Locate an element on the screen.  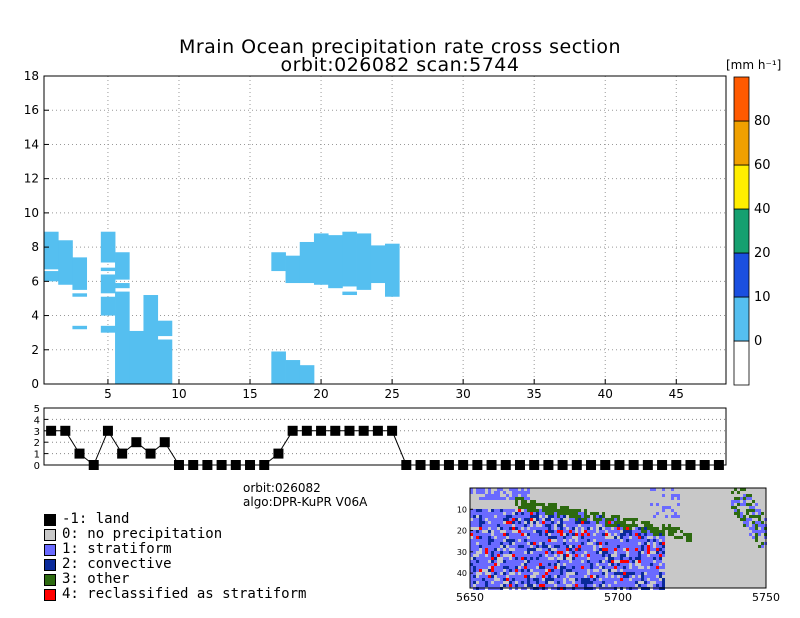
y-tick-label: 3 is located at coordinates (37, 432).